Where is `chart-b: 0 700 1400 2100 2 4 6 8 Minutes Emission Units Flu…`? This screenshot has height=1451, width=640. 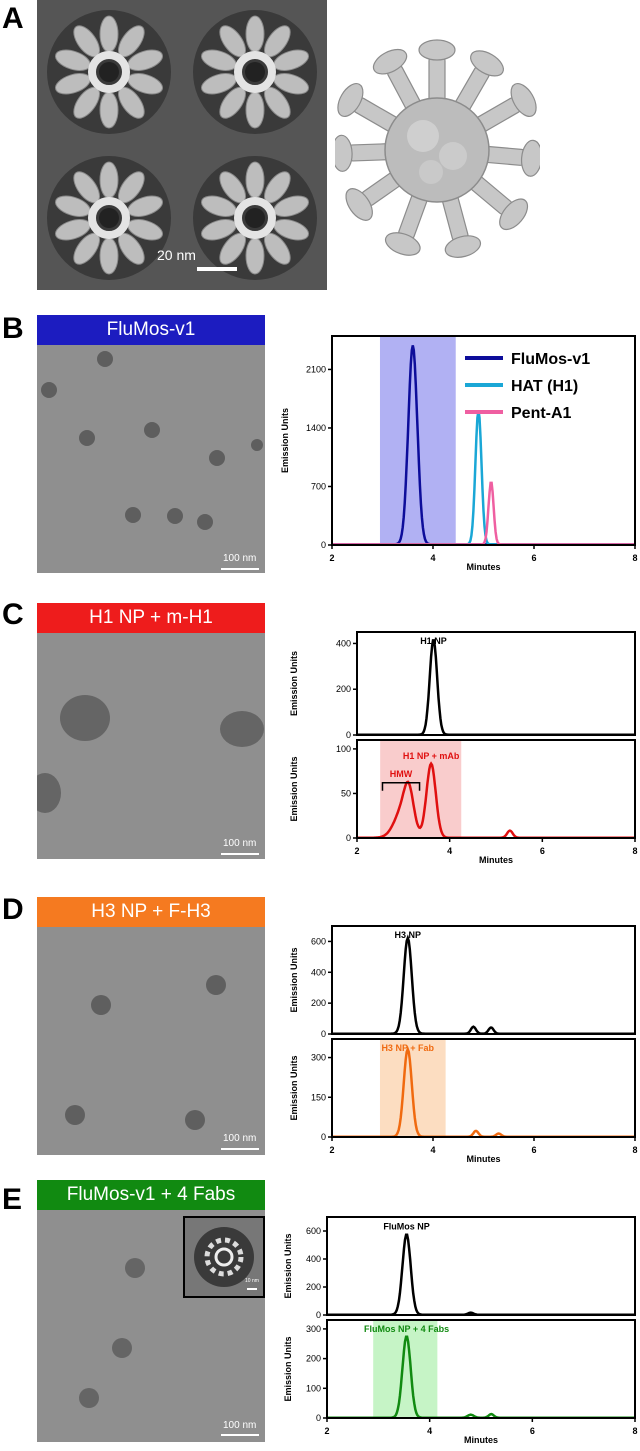
chart-b: 0 700 1400 2100 2 4 6 8 Minutes Emission Units Flu… is located at coordinates (459, 453).